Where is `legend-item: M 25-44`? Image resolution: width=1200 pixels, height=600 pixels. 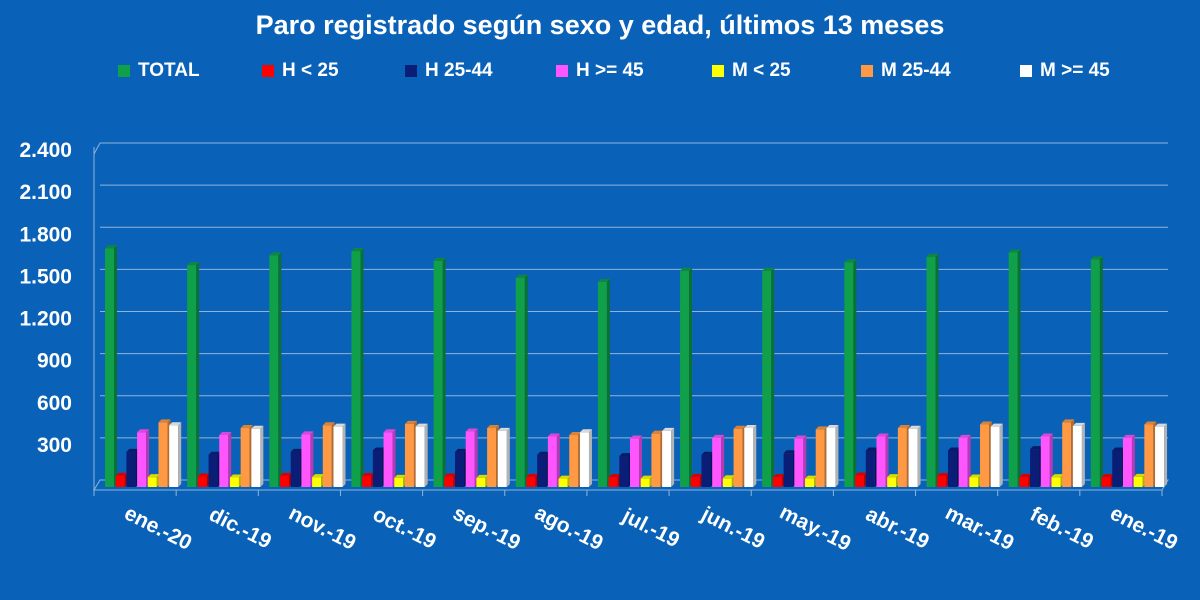 legend-item: M 25-44 is located at coordinates (906, 71).